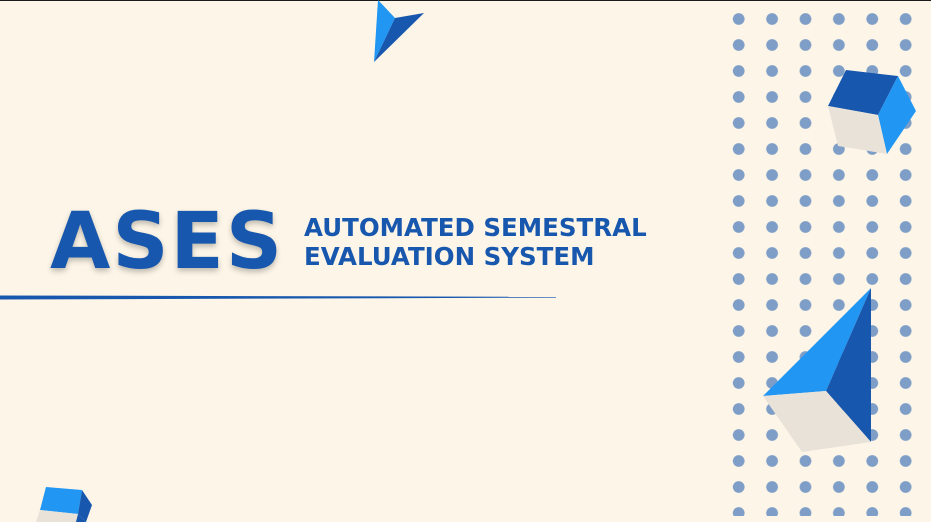  Describe the element at coordinates (475, 227) in the screenshot. I see `subtitle-line-1: AUTOMATED SEMESTRAL` at that location.